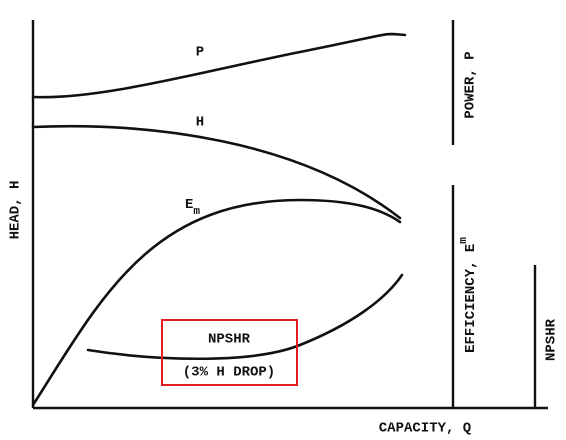  Describe the element at coordinates (216, 172) in the screenshot. I see `head-curve` at that location.